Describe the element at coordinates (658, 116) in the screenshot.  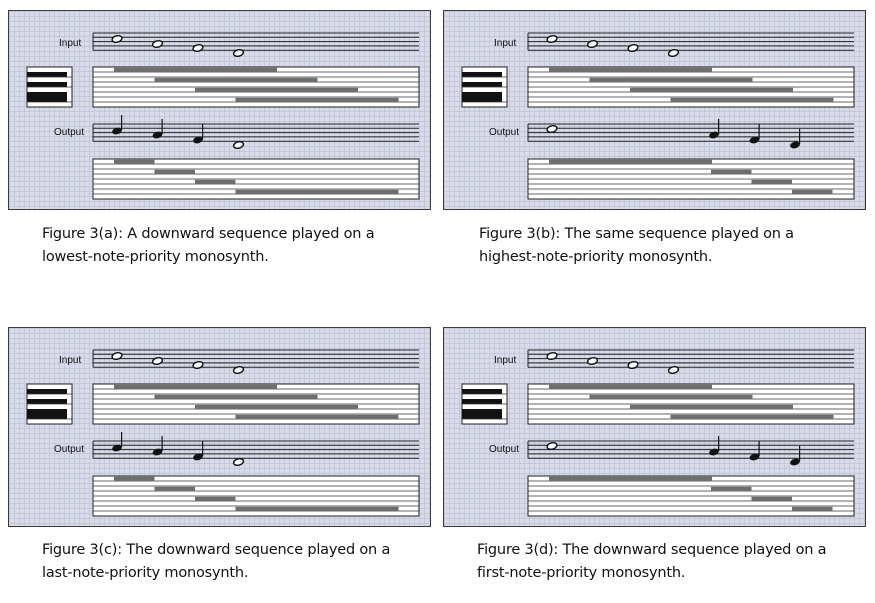
I see `figure-b-diagram: Input Output` at that location.